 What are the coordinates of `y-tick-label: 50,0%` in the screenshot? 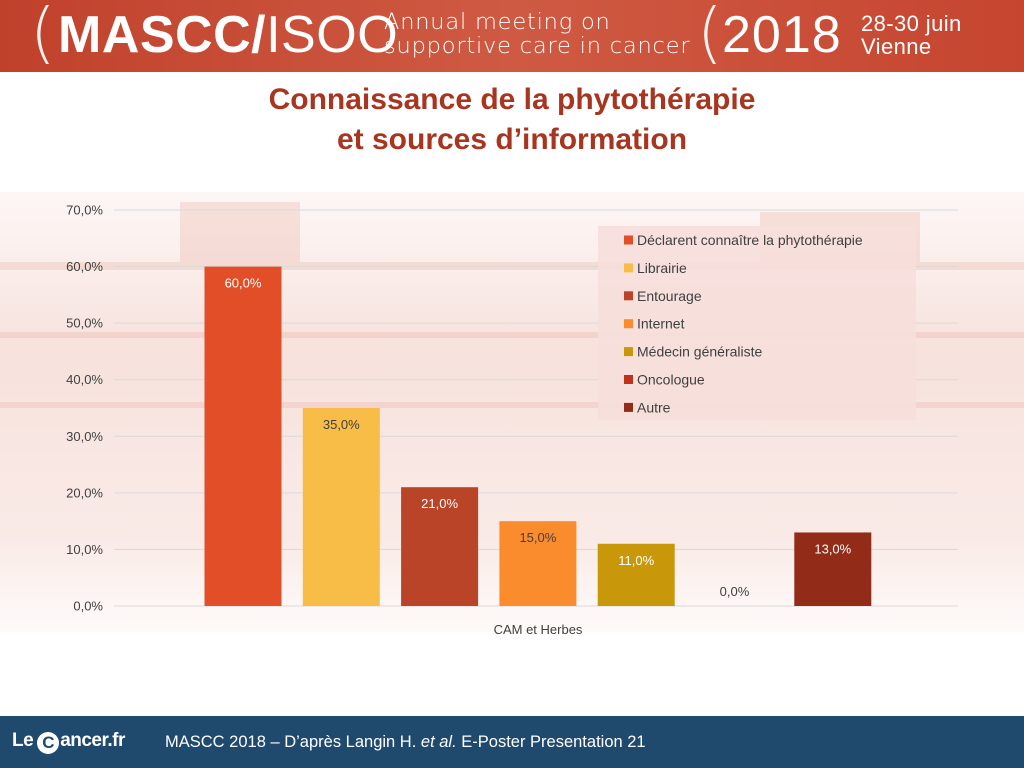 It's located at (84, 323).